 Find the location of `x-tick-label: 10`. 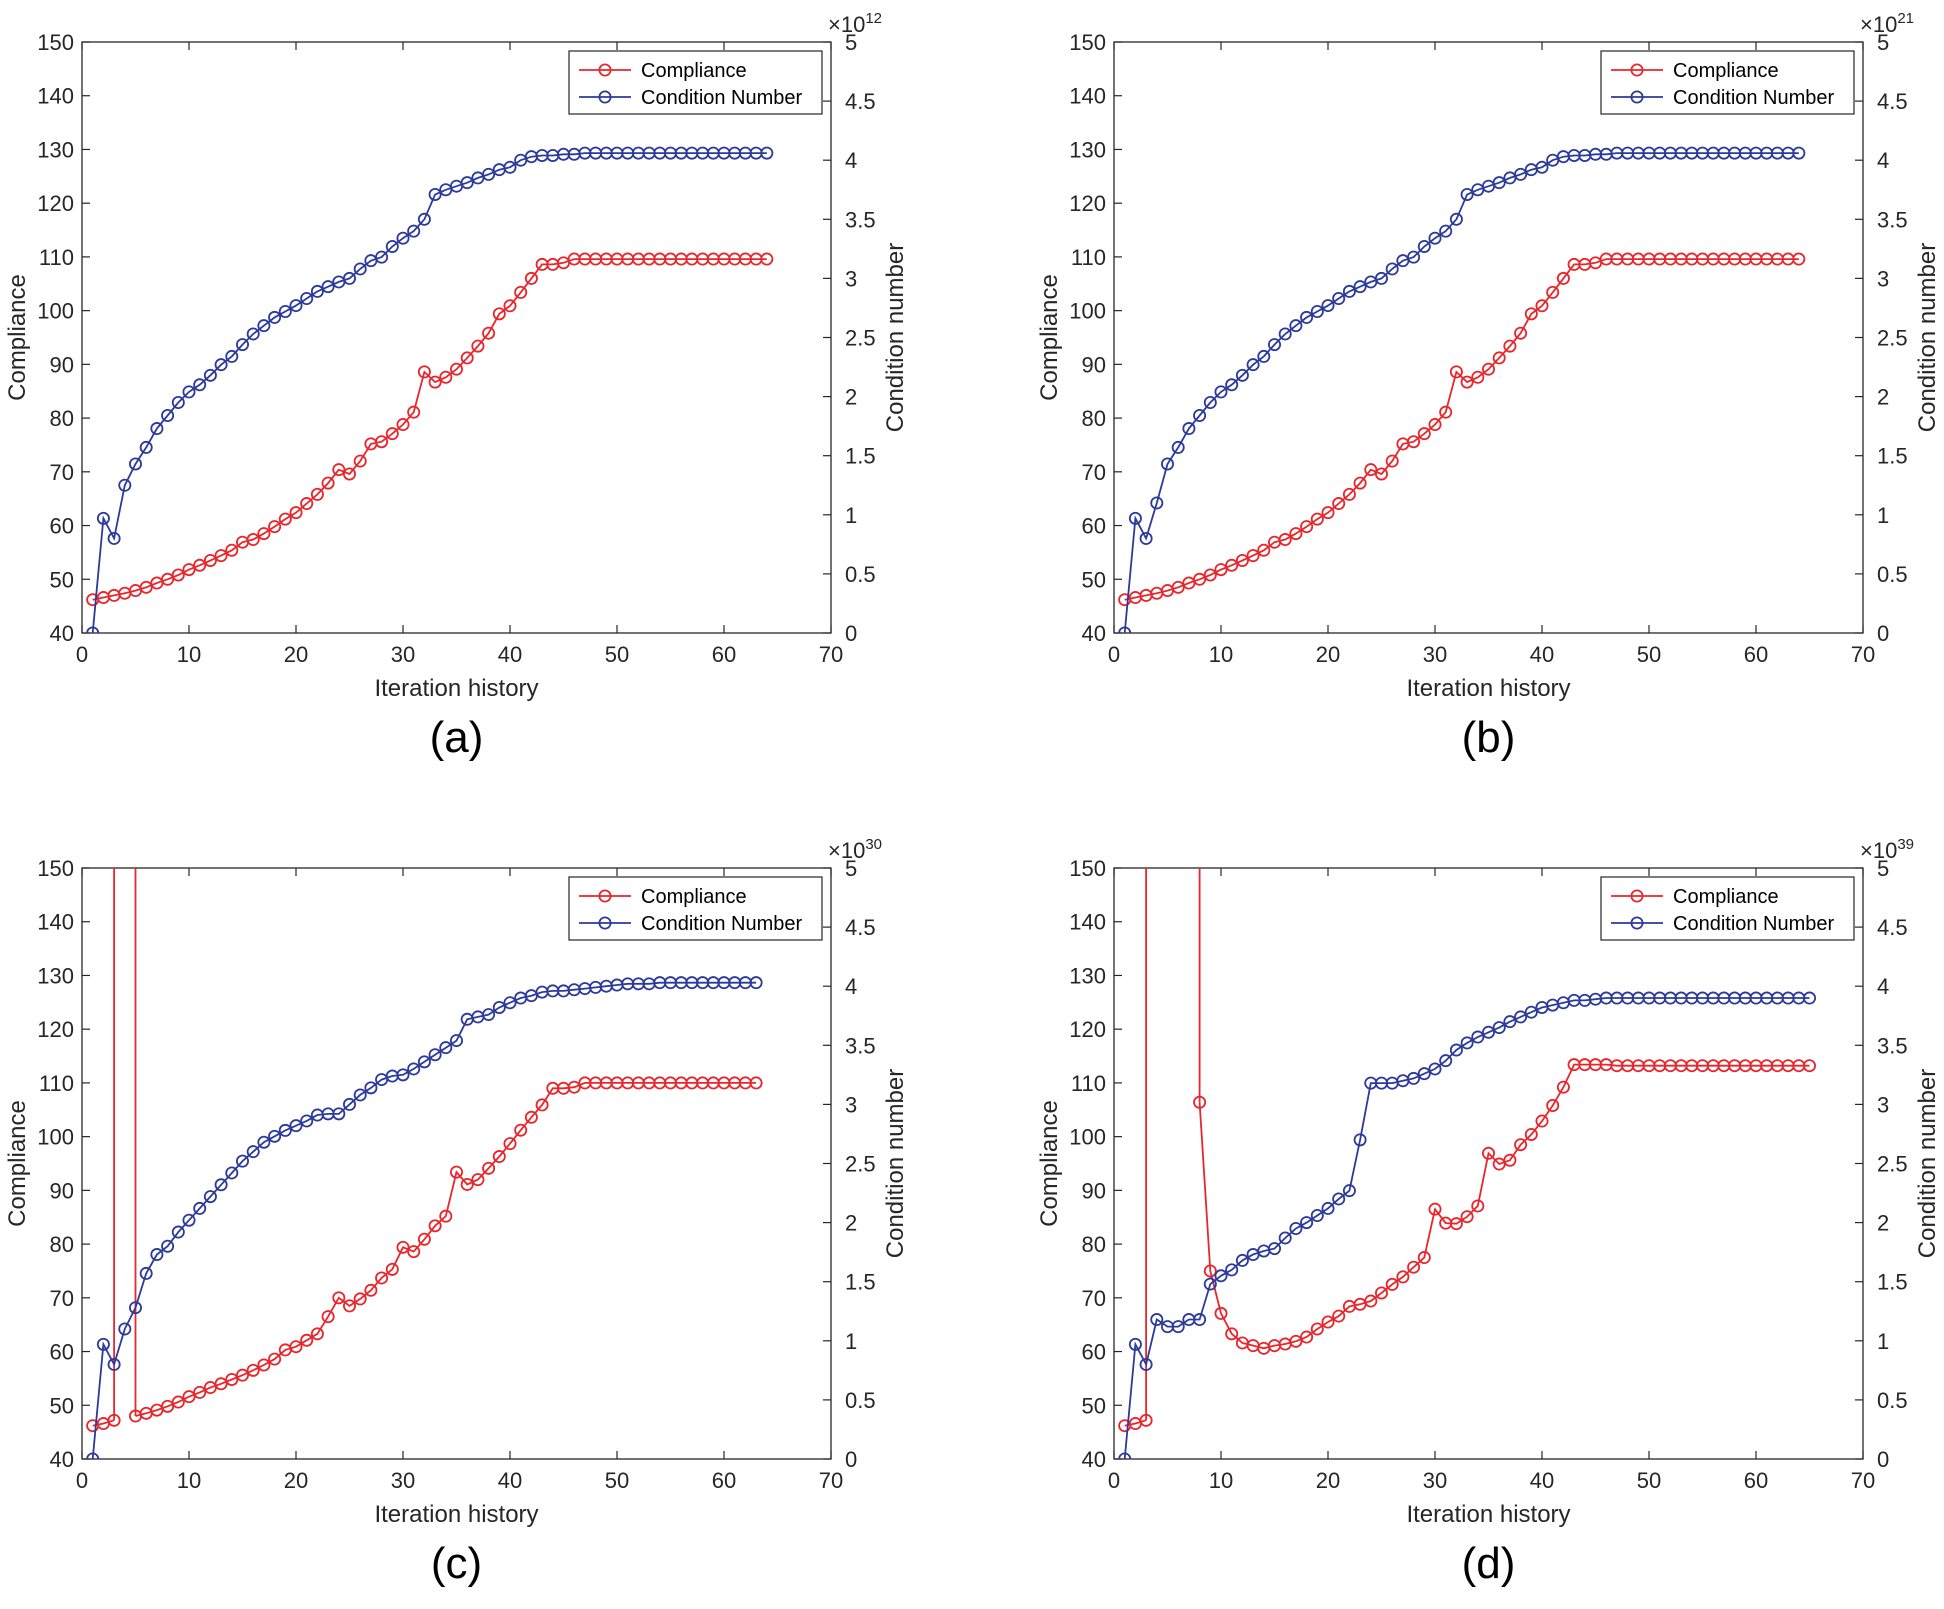

x-tick-label: 10 is located at coordinates (189, 654).